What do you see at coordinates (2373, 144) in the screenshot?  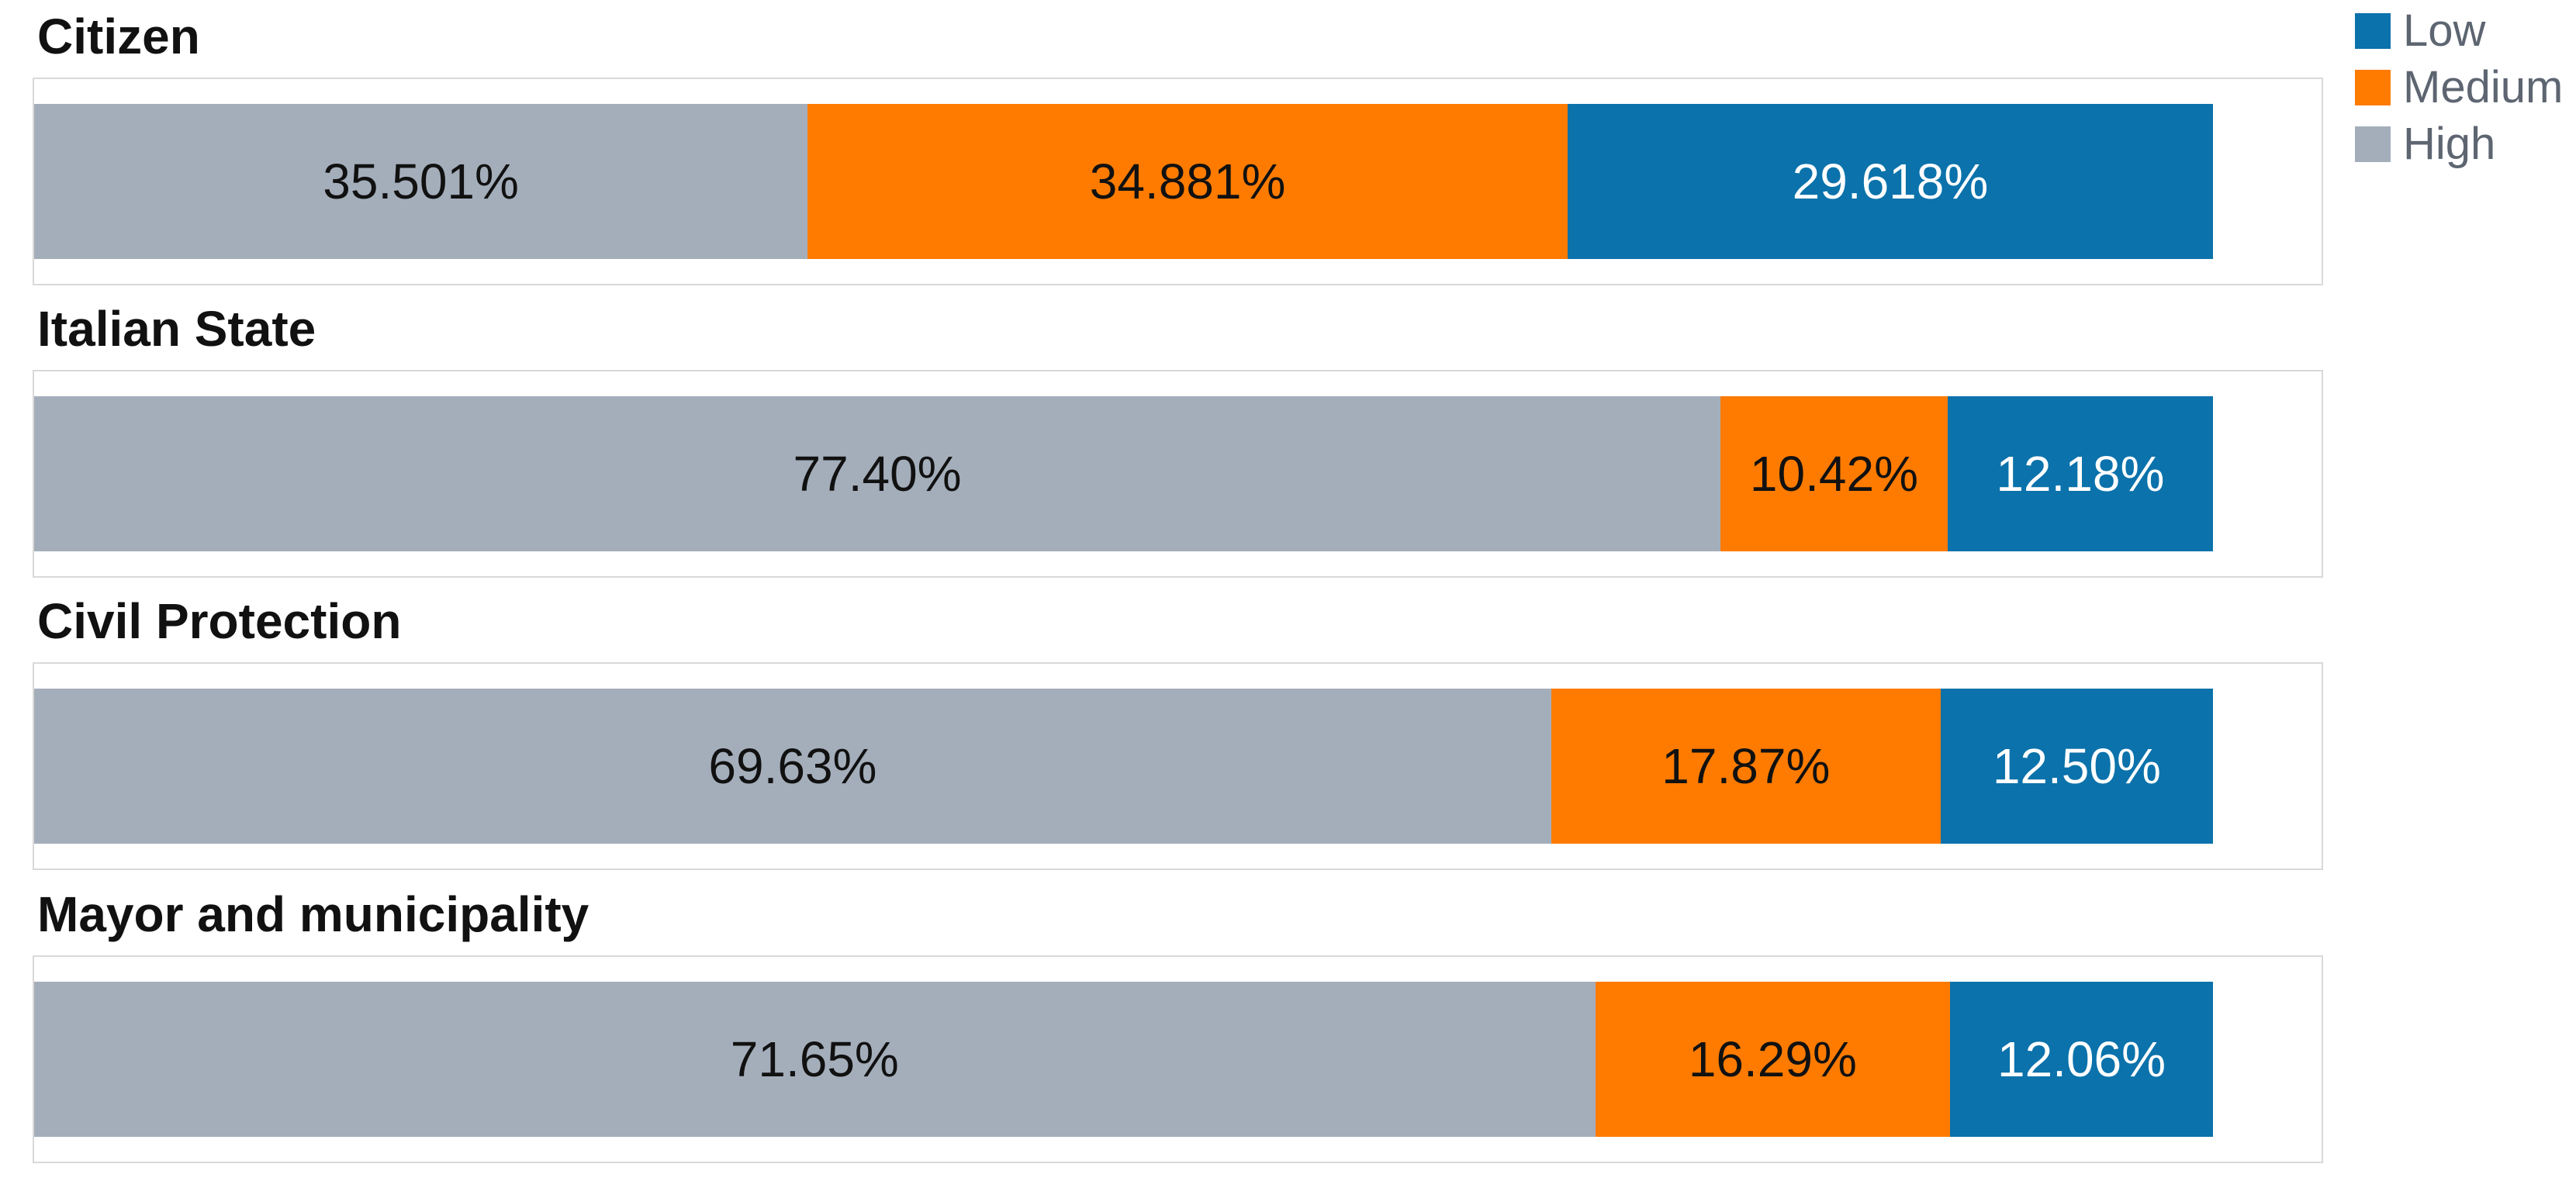 I see `legend-swatch-high-icon` at bounding box center [2373, 144].